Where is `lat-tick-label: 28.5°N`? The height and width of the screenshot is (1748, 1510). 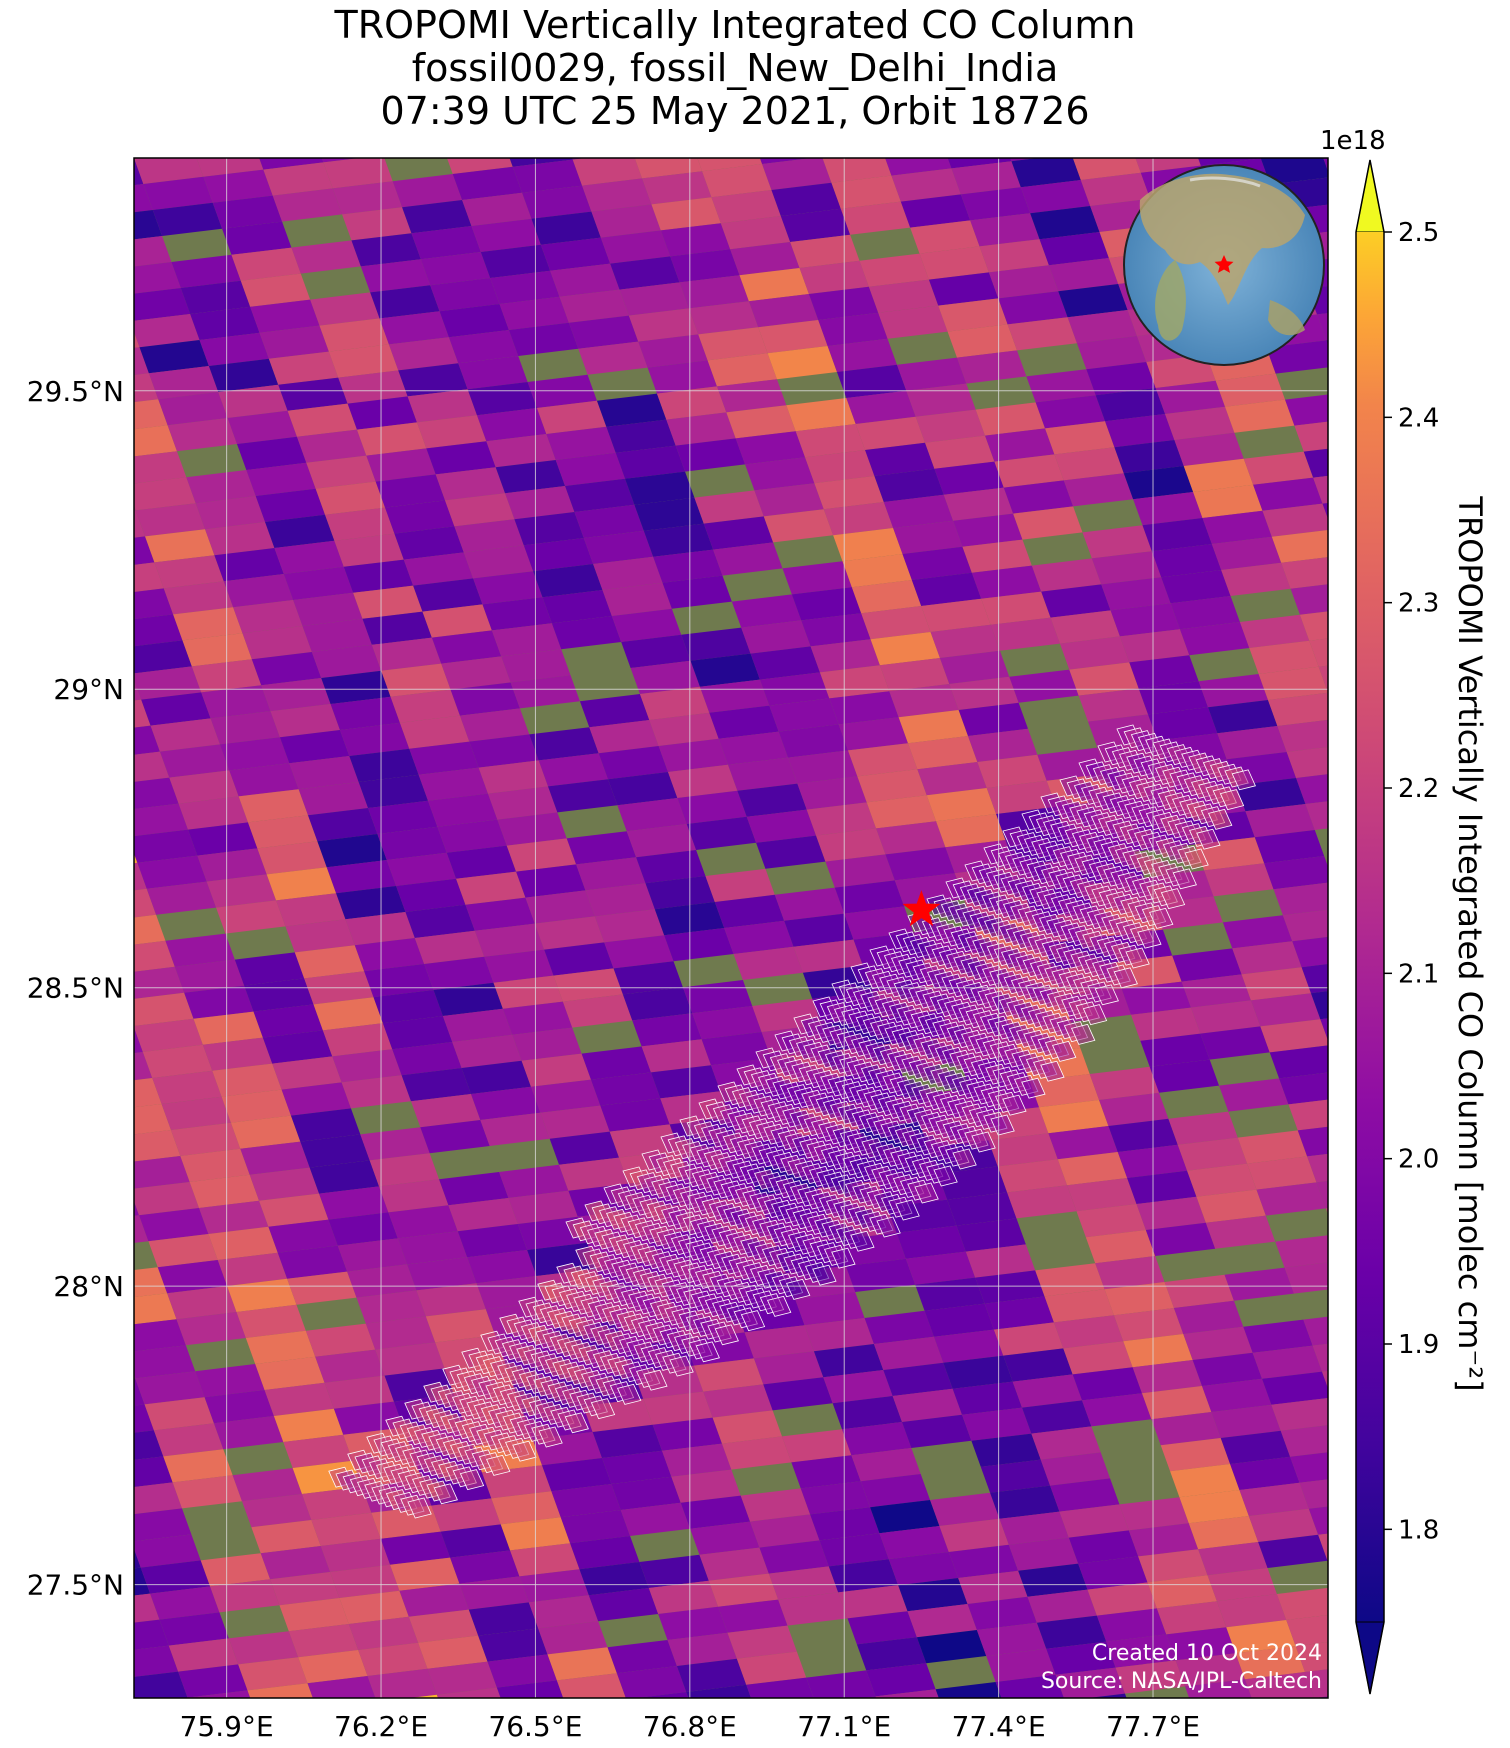 lat-tick-label: 28.5°N is located at coordinates (75, 988).